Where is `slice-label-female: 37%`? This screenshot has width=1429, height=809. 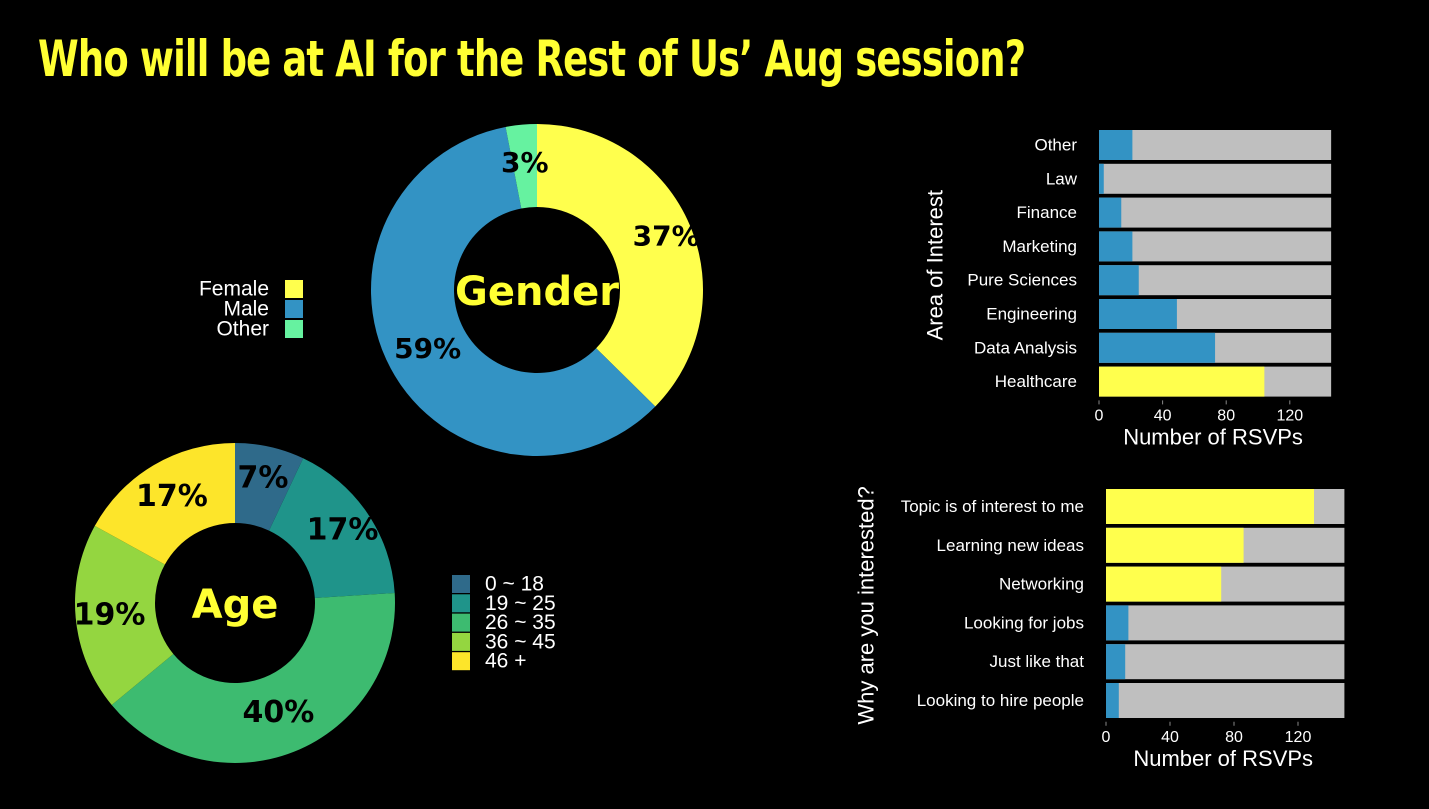 slice-label-female: 37% is located at coordinates (666, 235).